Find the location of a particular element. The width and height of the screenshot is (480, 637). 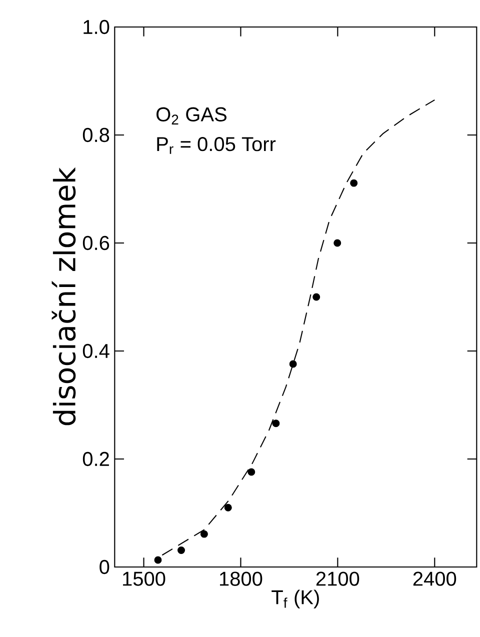

y-tick-label: 0.4 is located at coordinates (96, 351).